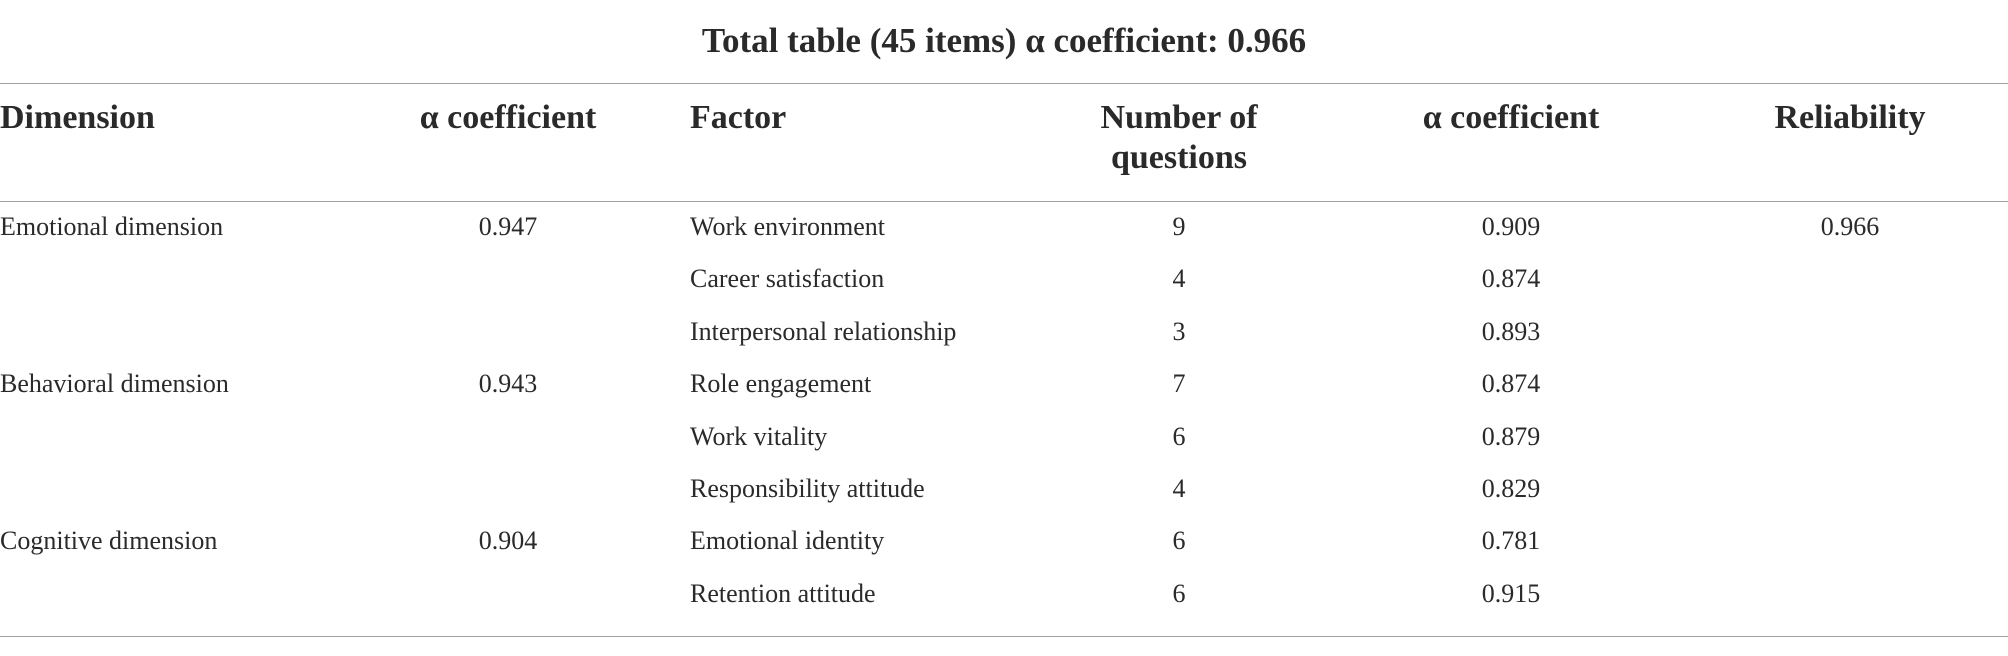 Image resolution: width=2008 pixels, height=656 pixels. I want to click on table-cell: Emotional identity, so click(787, 541).